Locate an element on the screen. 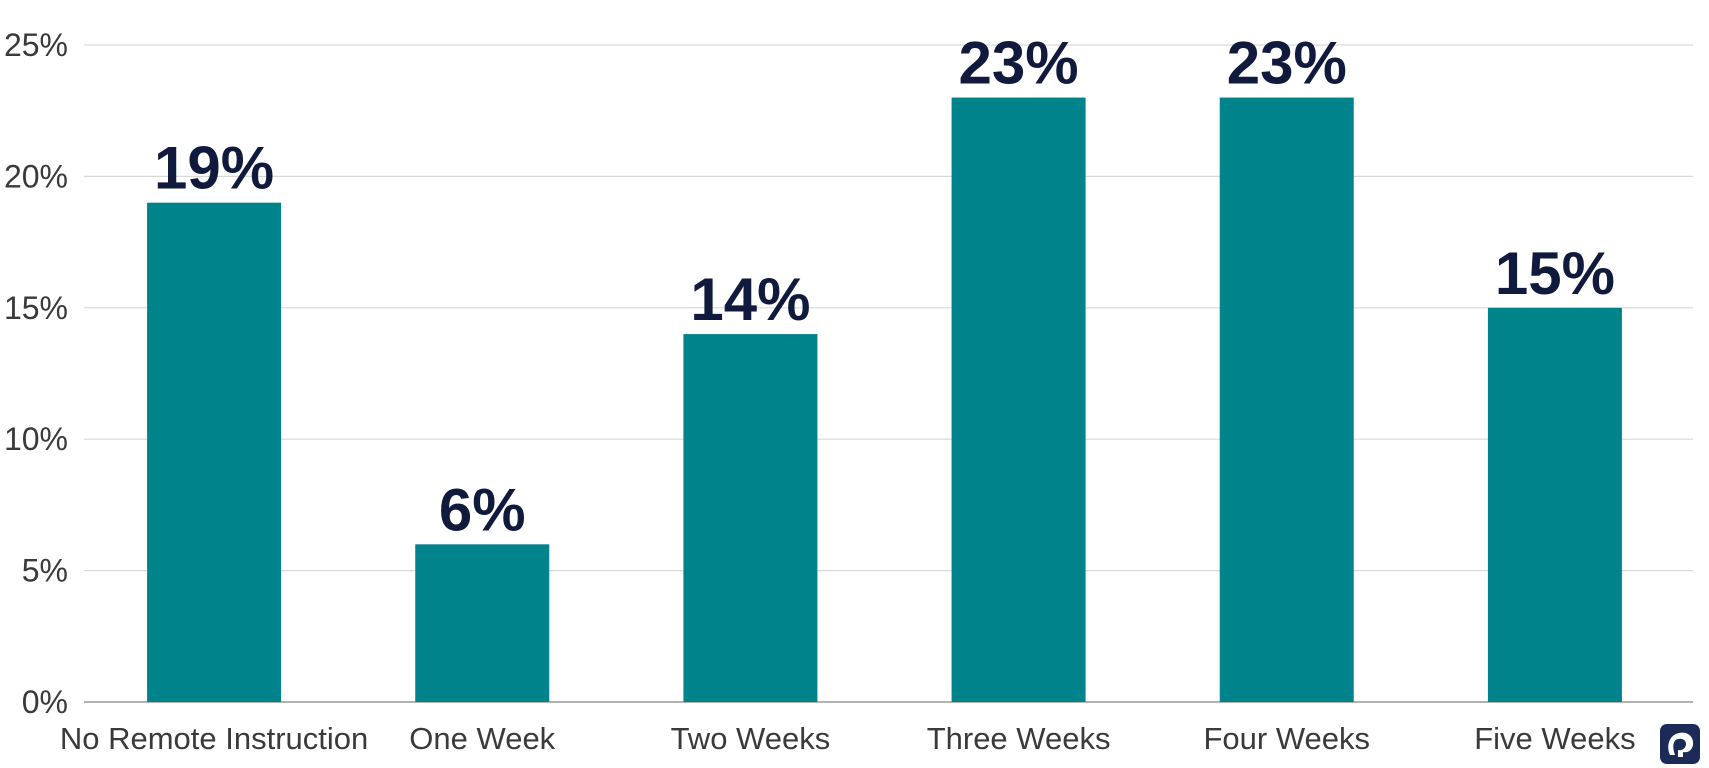 This screenshot has height=768, width=1709. y-tick-label: 0% is located at coordinates (45, 702).